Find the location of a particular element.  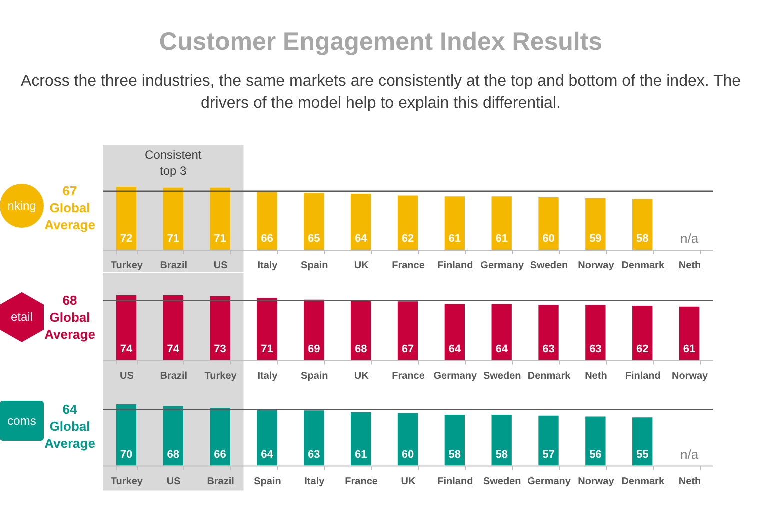

ref-line-label: 64 Global Average is located at coordinates (70, 426).